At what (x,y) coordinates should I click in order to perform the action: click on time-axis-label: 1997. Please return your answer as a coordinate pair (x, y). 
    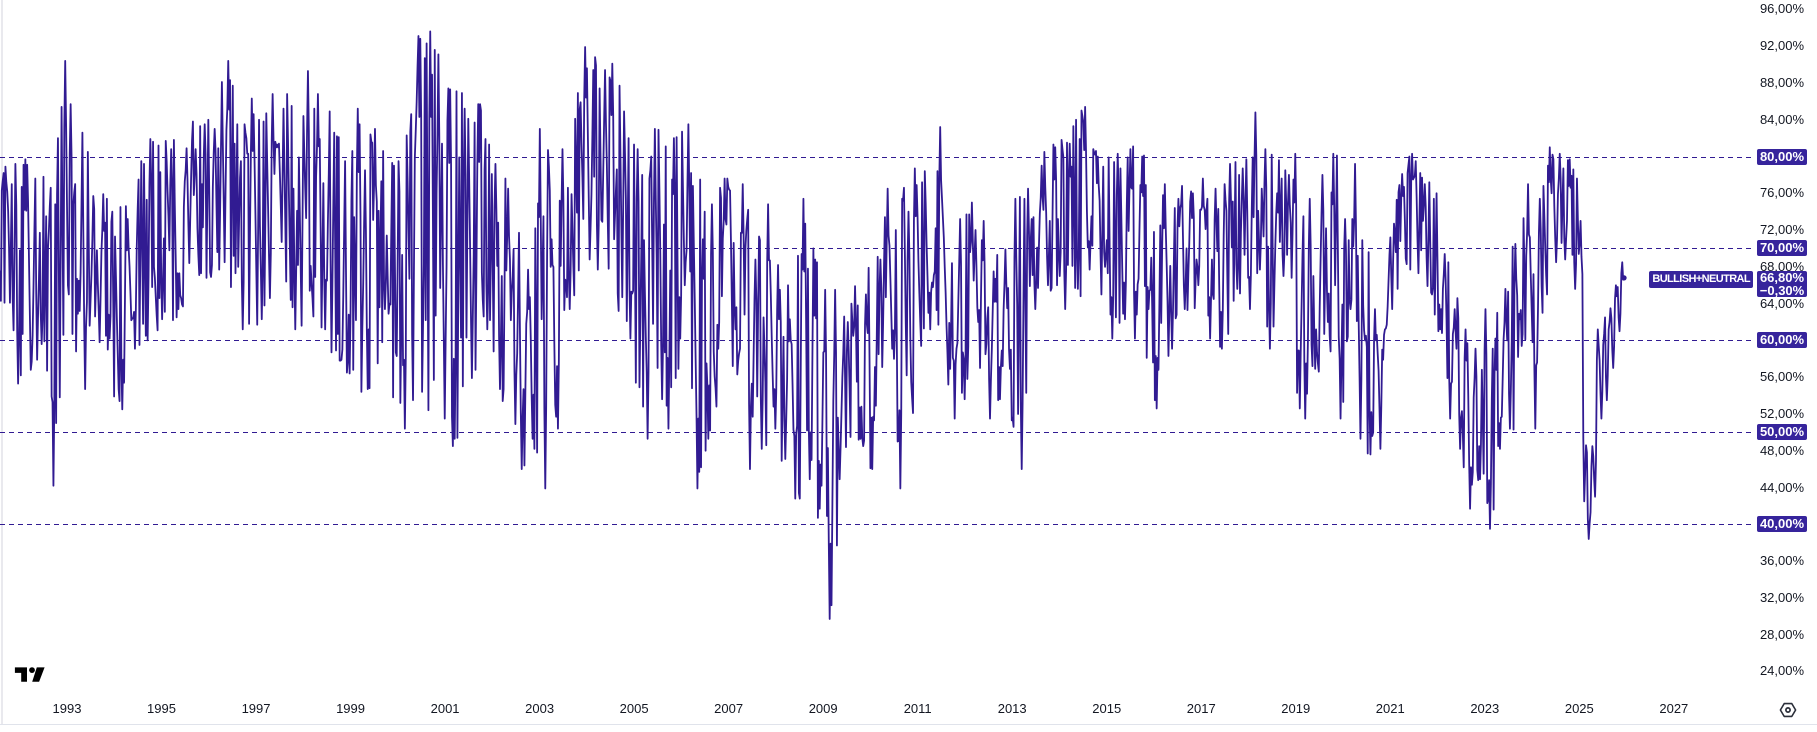
    Looking at the image, I should click on (256, 708).